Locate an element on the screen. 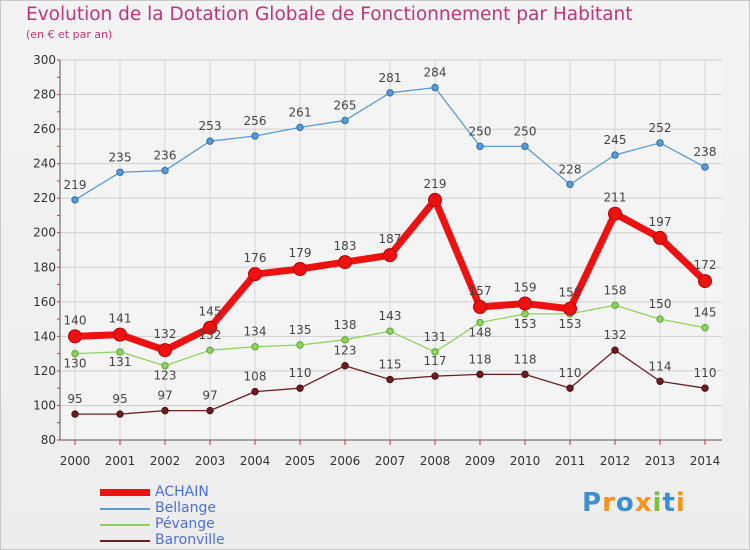 This screenshot has width=750, height=550. data-label-achain: 145 is located at coordinates (210, 312).